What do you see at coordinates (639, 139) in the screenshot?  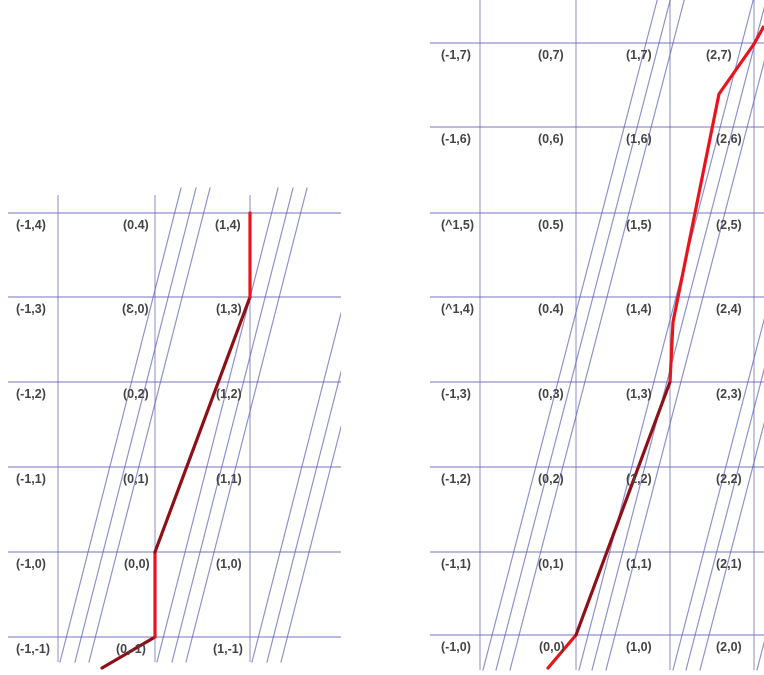 I see `coordinate-label: (1,6)` at bounding box center [639, 139].